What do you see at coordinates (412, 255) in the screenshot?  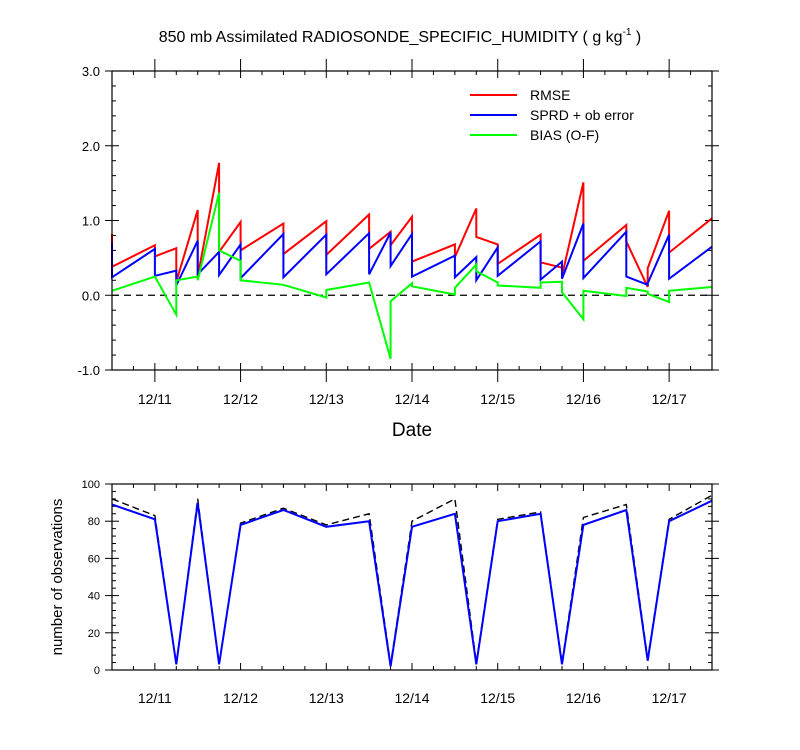 I see `top-chart-series-sprd-ob-error` at bounding box center [412, 255].